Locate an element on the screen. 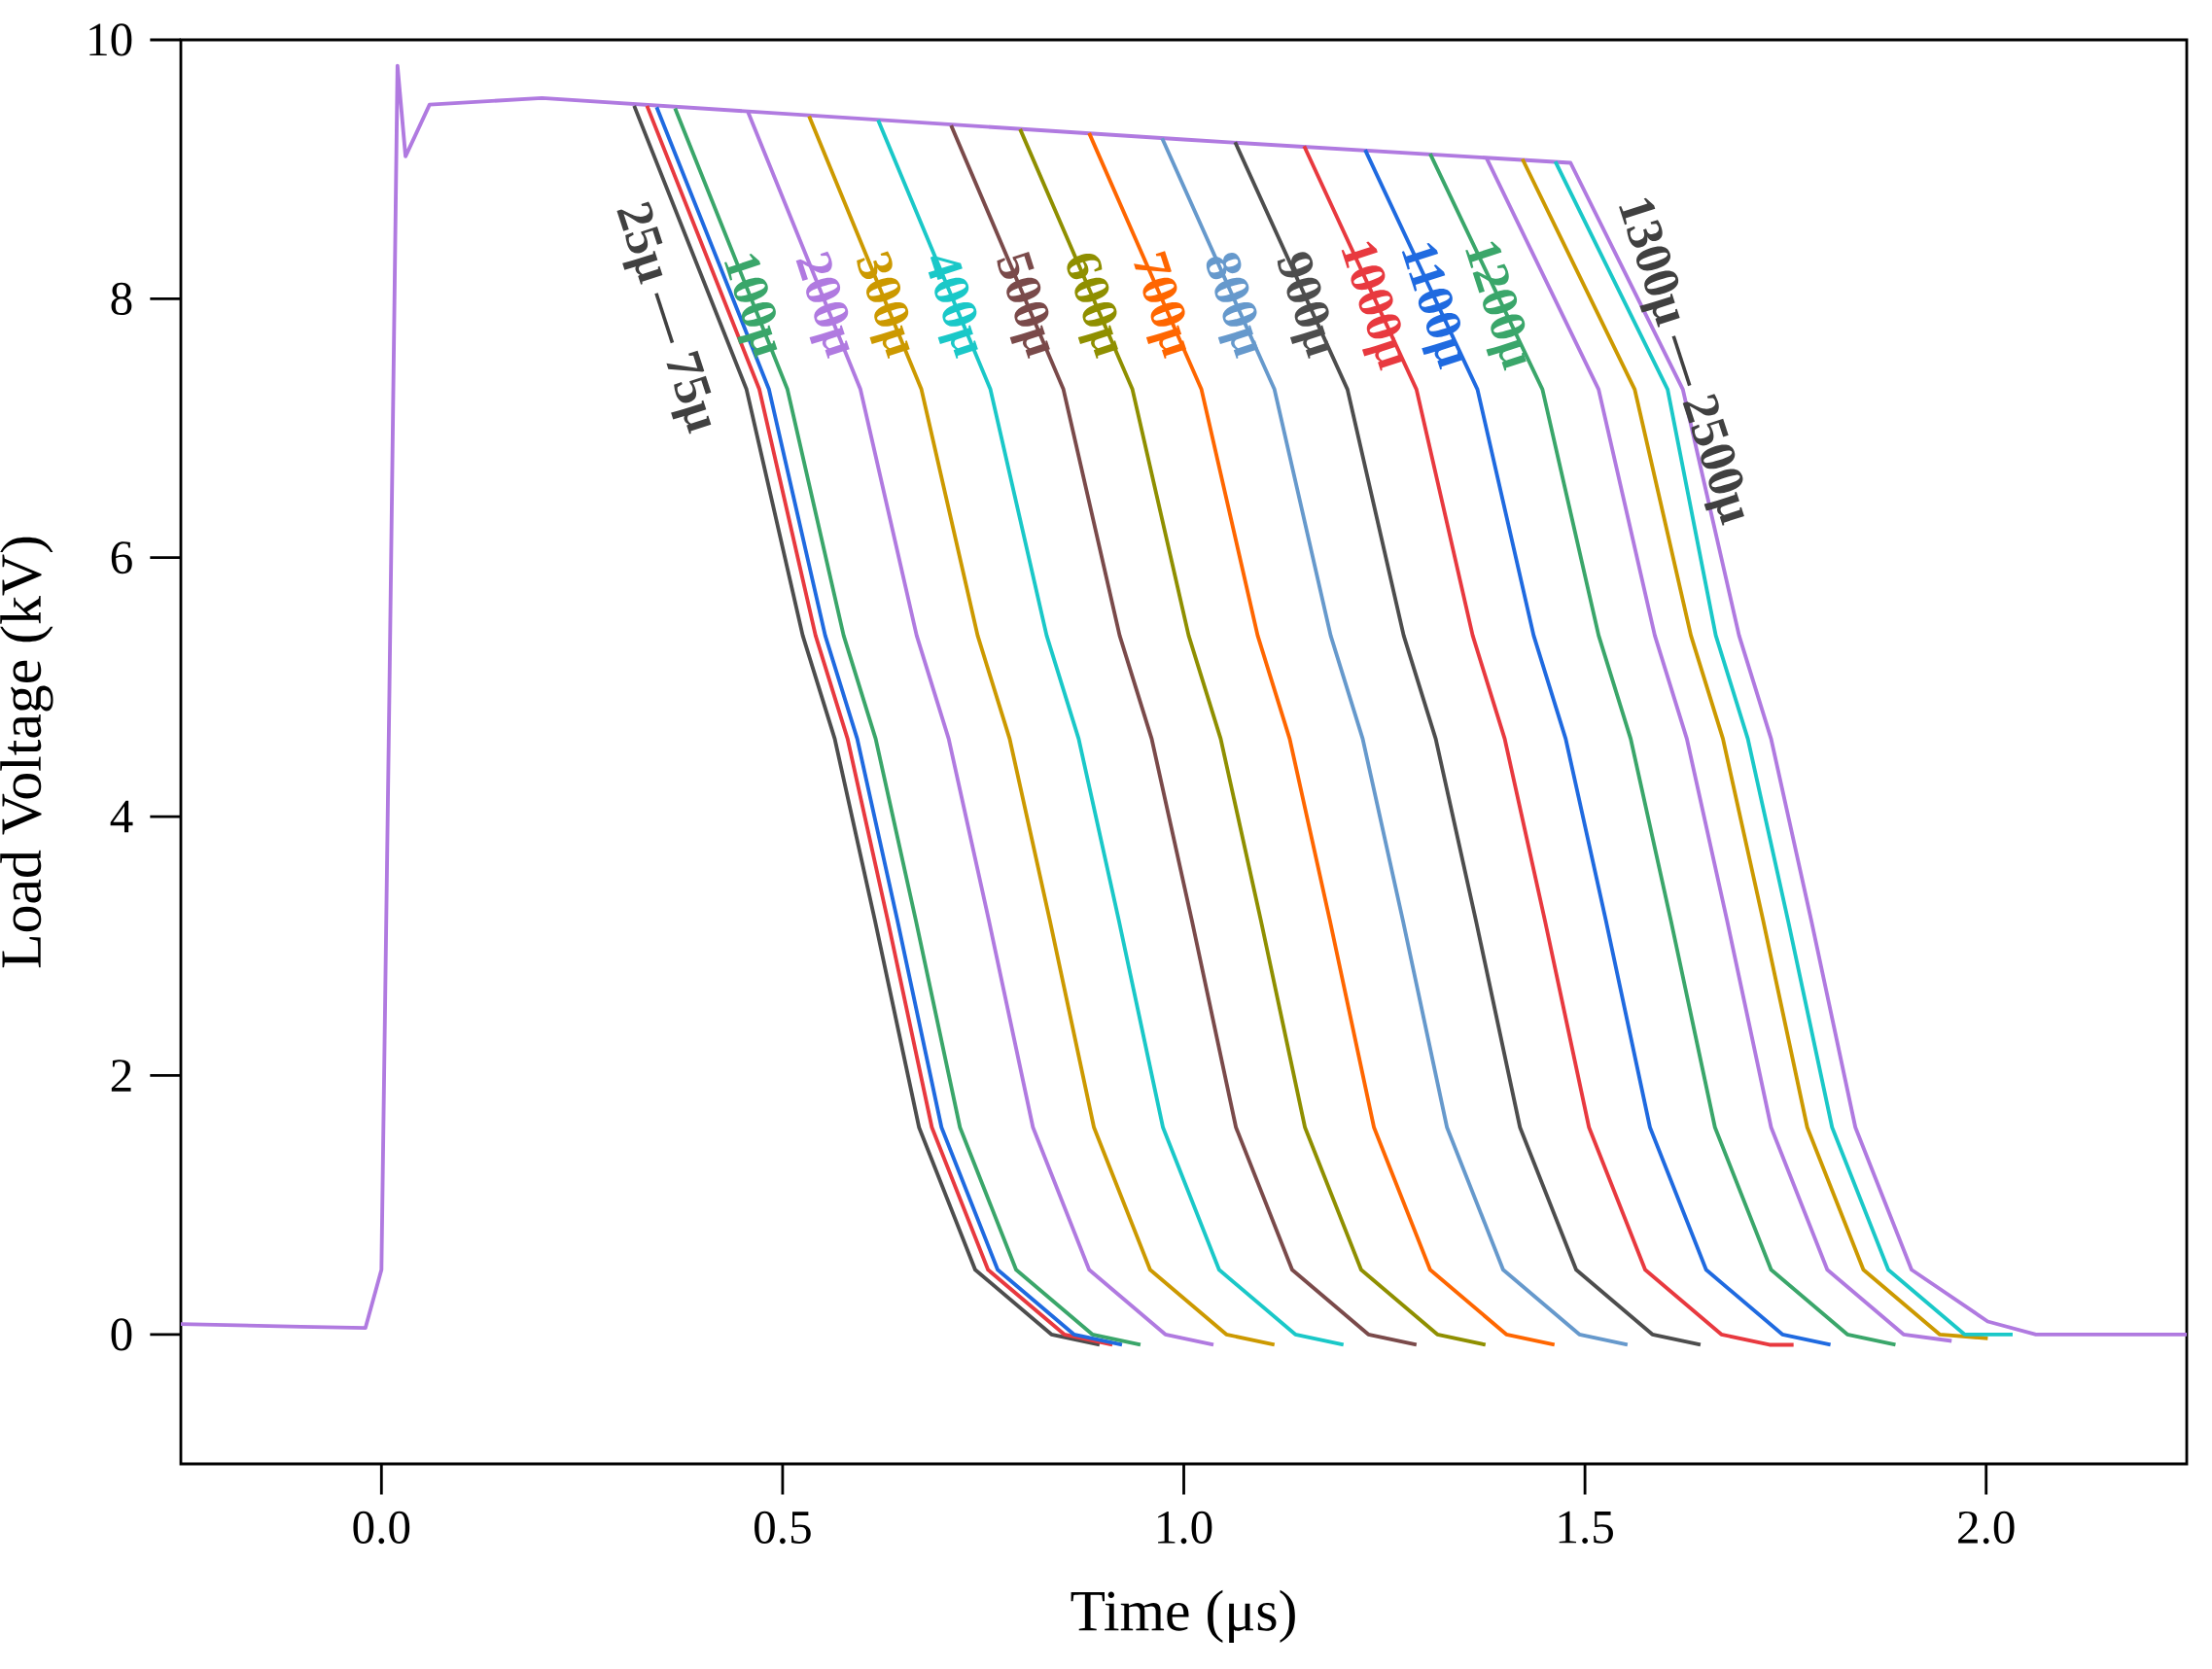 This screenshot has height=1669, width=2212. y-axis-title: Load Voltage (kV) is located at coordinates (26, 752).